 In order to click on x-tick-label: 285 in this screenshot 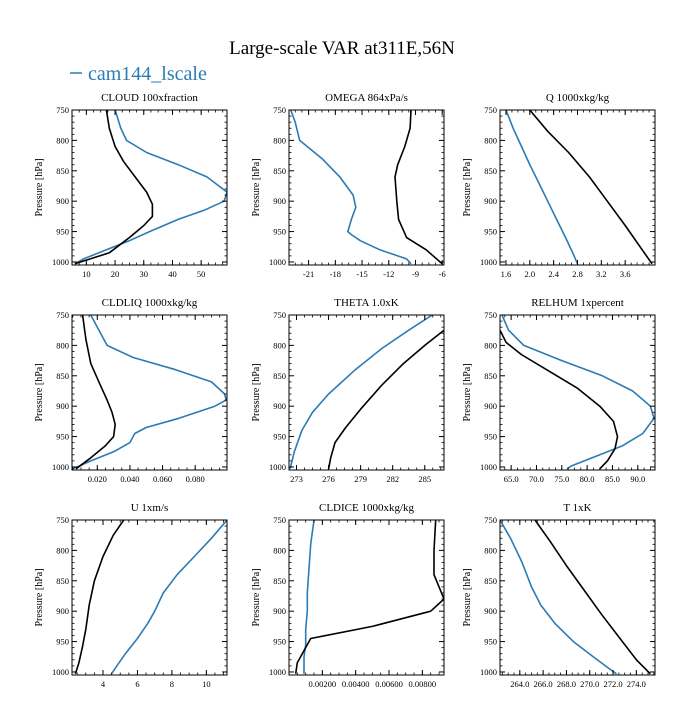, I will do `click(424, 479)`.